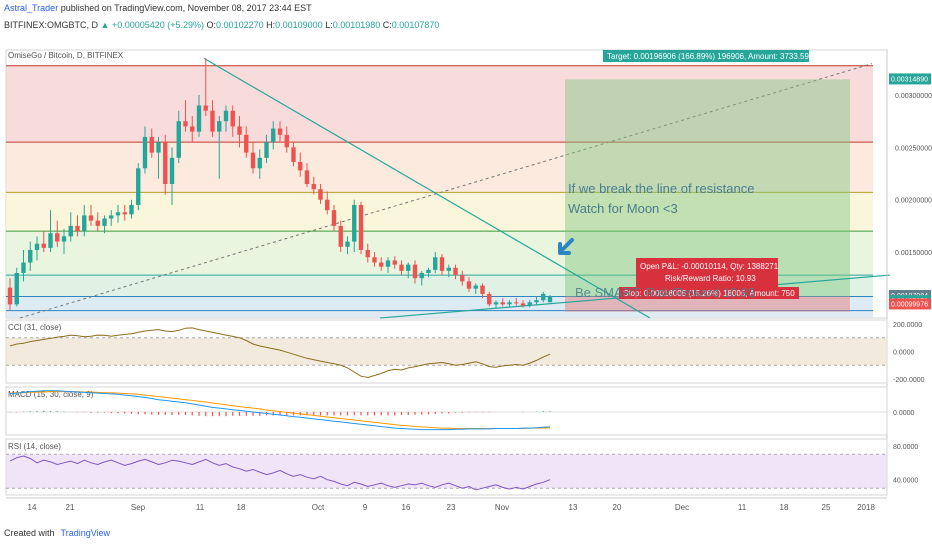  Describe the element at coordinates (200, 507) in the screenshot. I see `x-axis-tick-label: 11` at that location.